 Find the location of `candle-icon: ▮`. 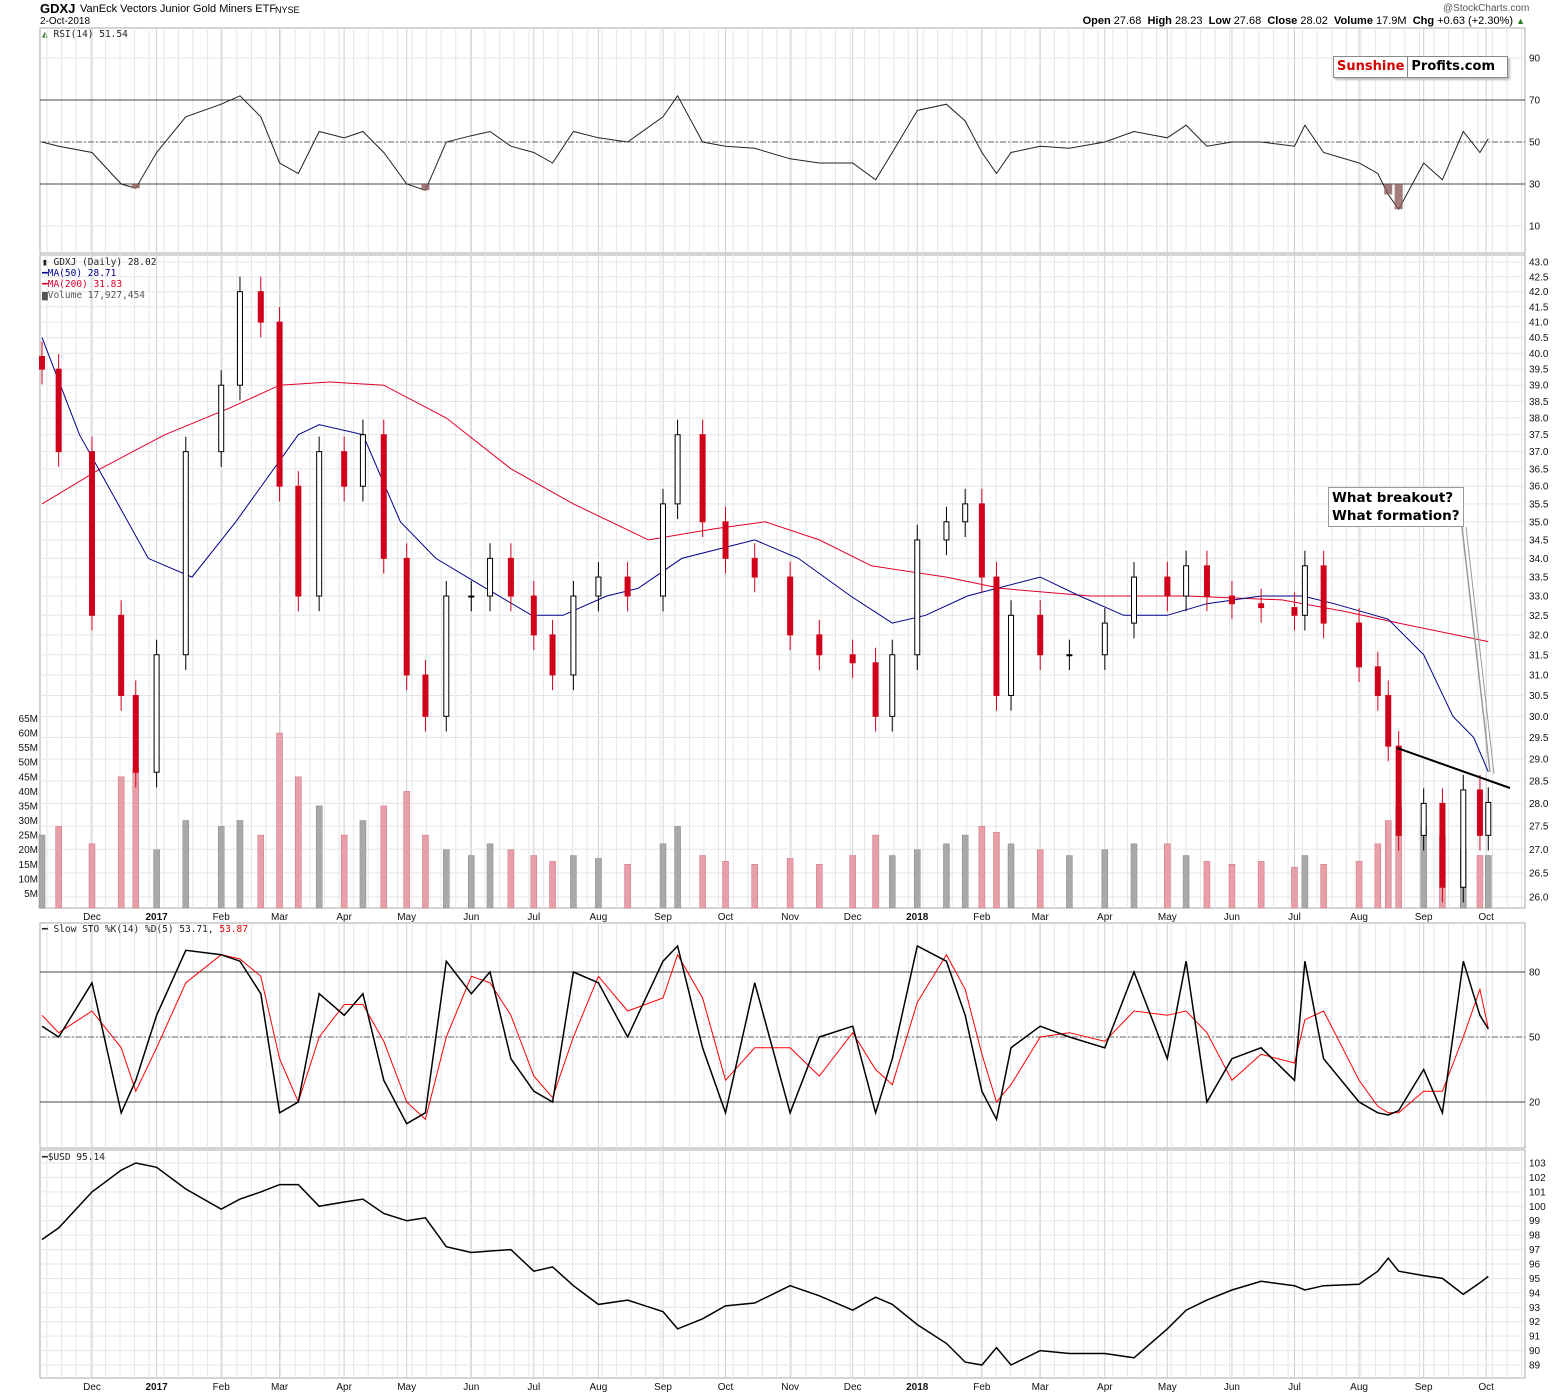

candle-icon: ▮ is located at coordinates (45, 262).